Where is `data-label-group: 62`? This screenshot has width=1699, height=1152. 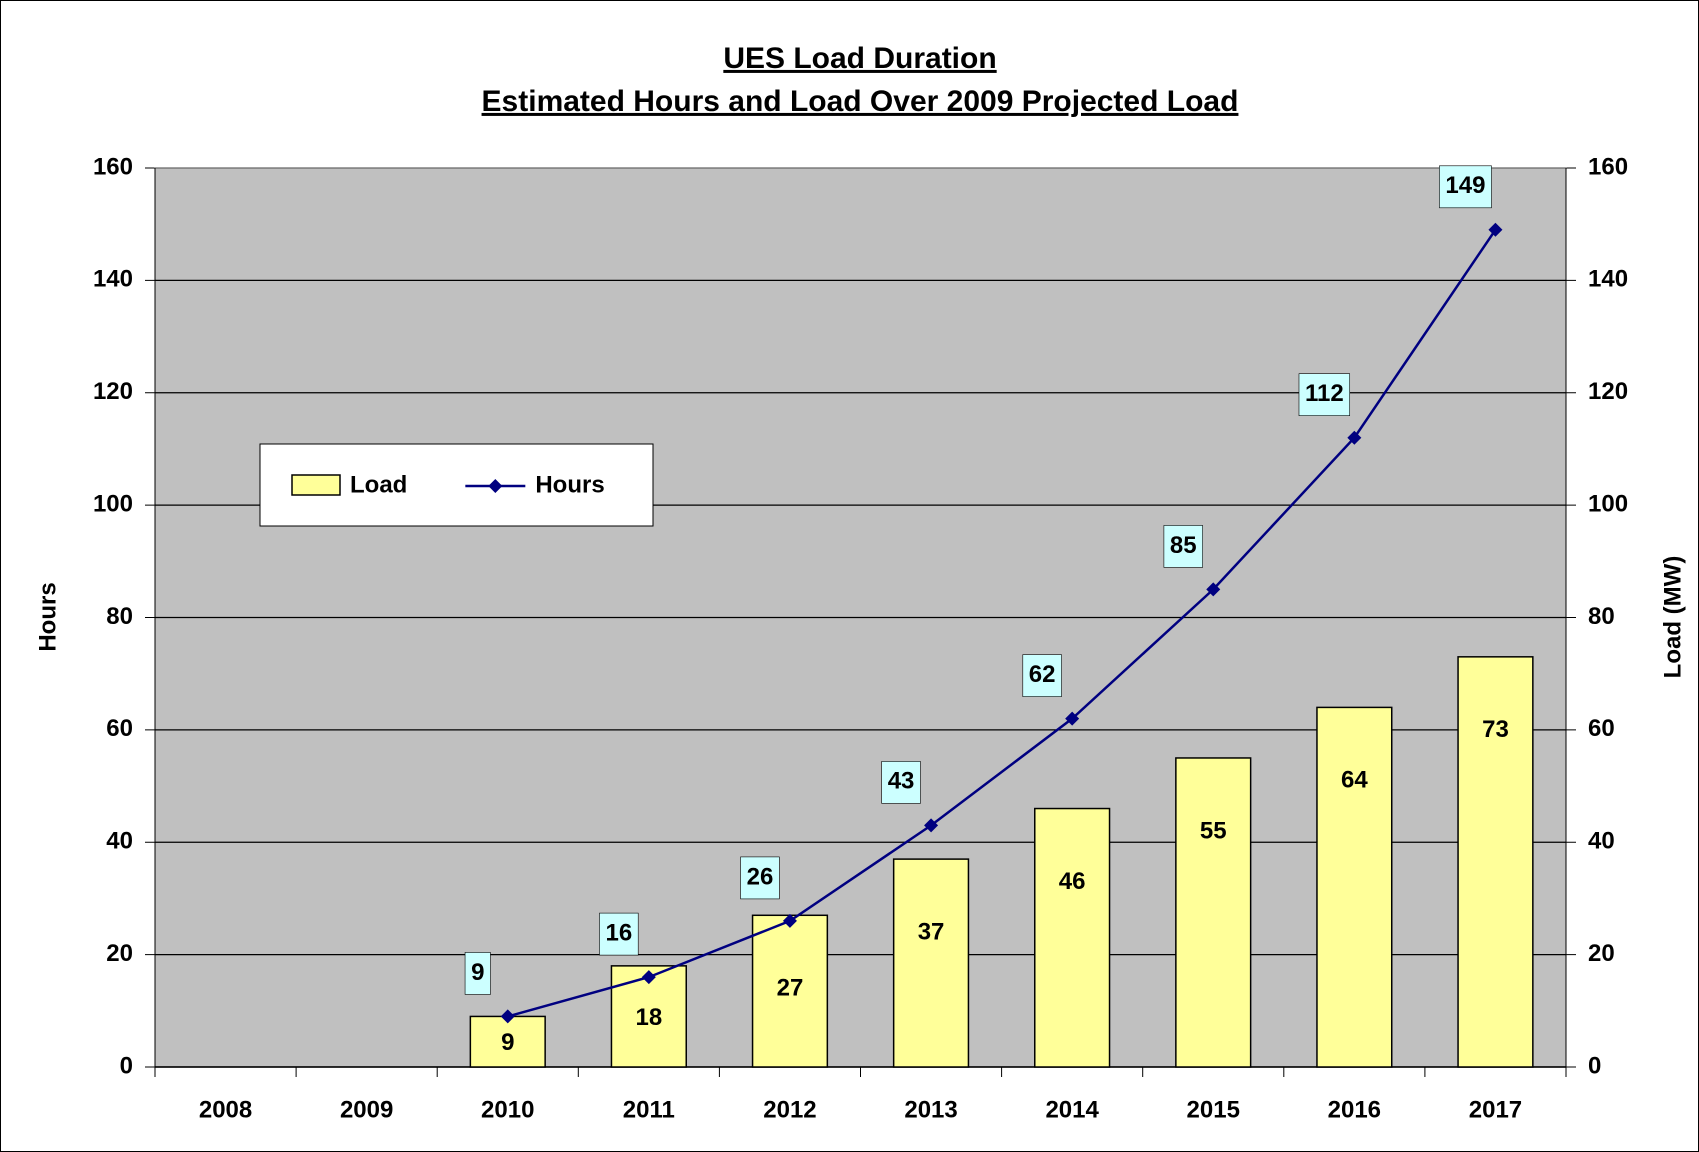
data-label-group: 62 is located at coordinates (1042, 675).